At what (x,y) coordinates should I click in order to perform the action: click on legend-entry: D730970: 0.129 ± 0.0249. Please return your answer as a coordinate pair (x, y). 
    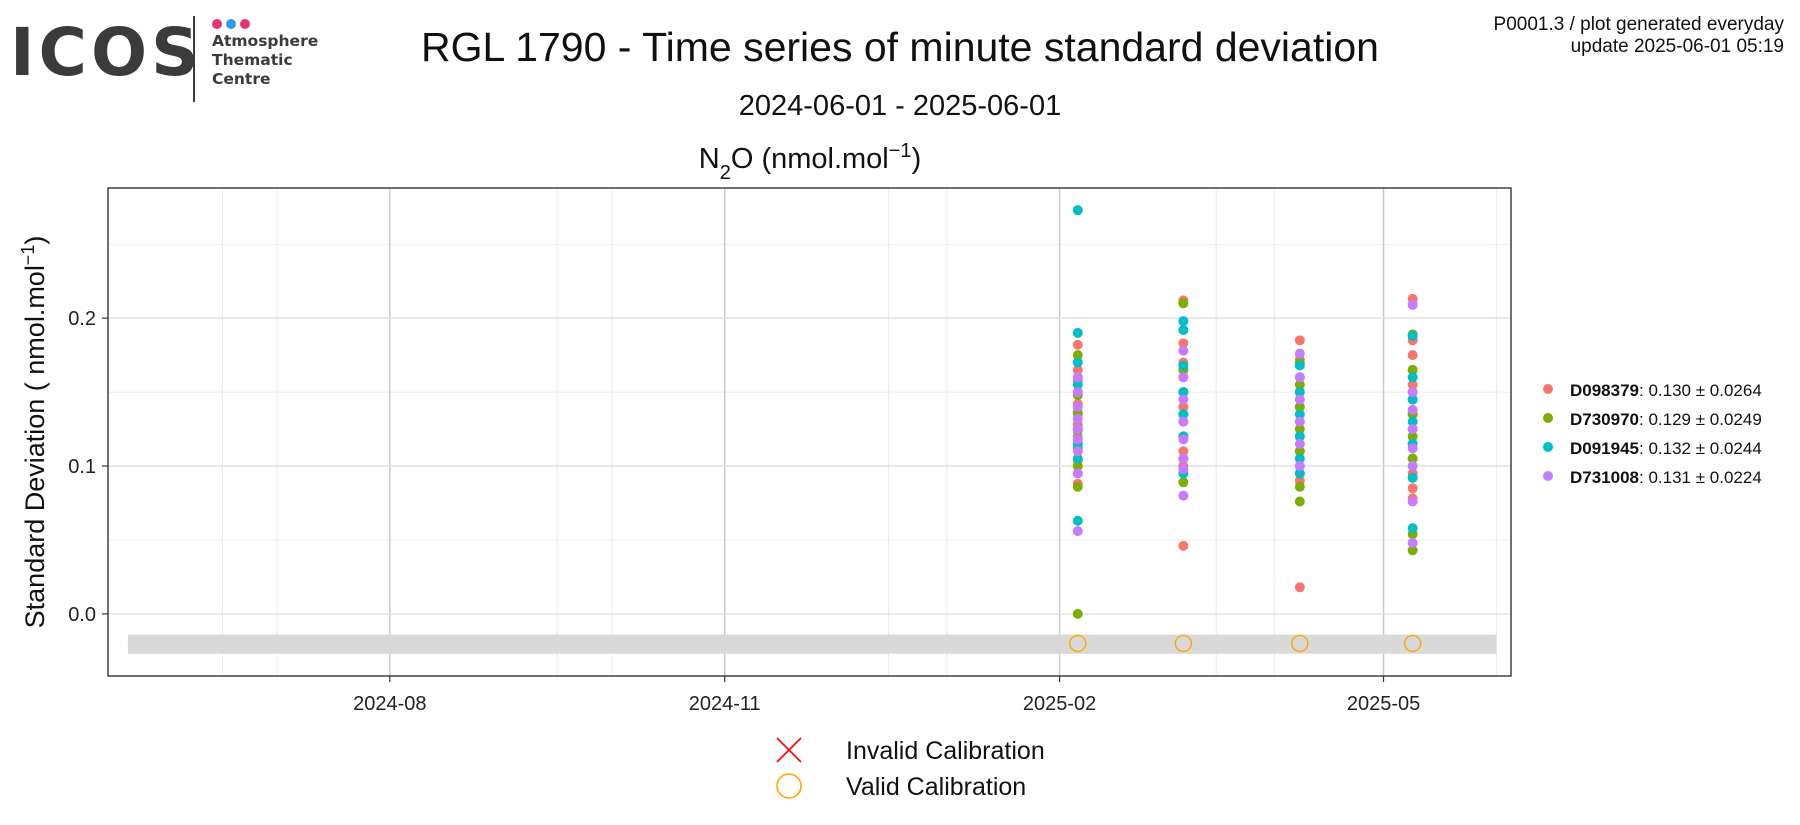
    Looking at the image, I should click on (1666, 419).